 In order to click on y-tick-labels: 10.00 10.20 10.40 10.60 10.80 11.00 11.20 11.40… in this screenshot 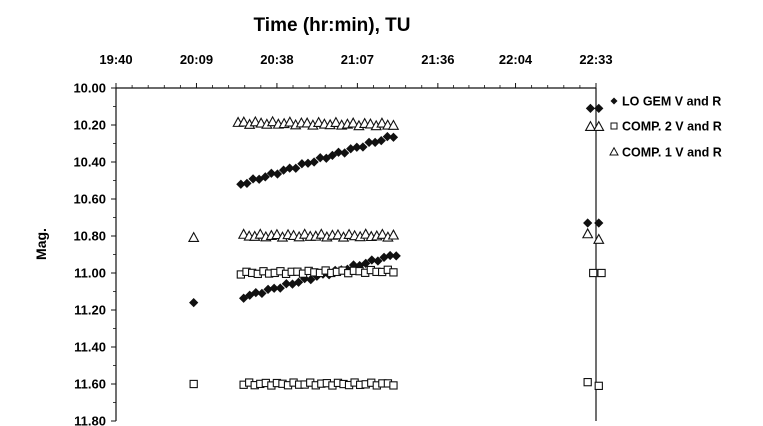, I will do `click(89, 253)`.